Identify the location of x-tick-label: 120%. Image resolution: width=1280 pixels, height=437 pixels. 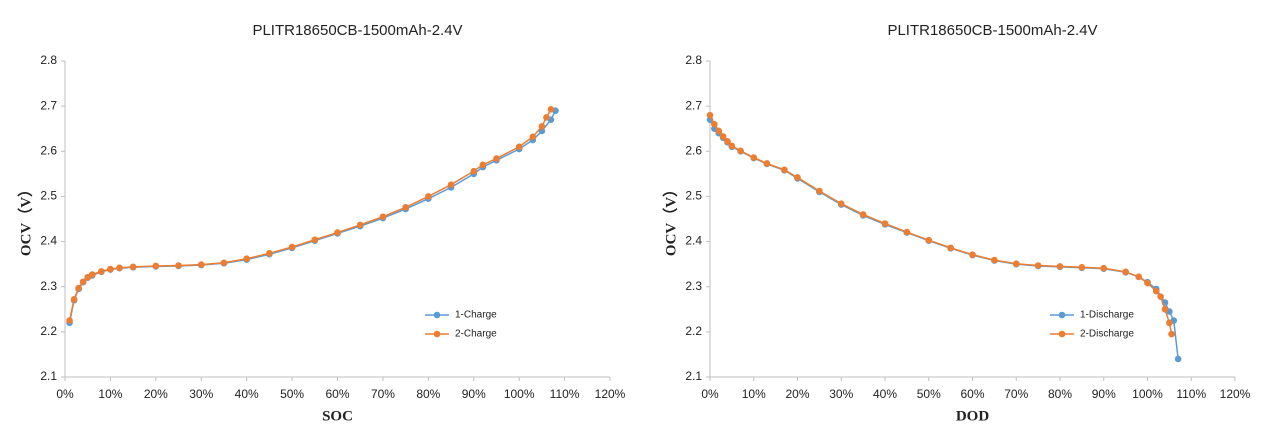
(610, 394).